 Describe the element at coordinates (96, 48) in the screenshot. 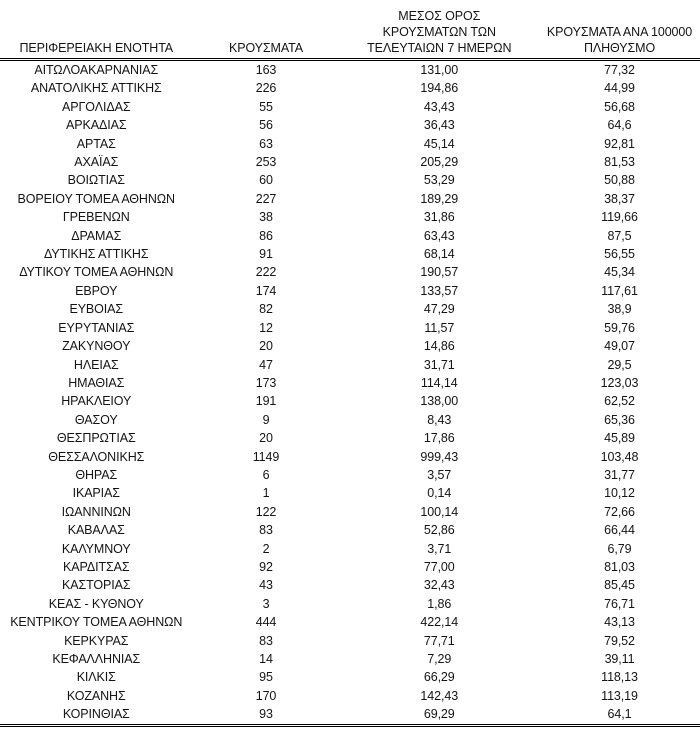

I see `col-header-region-label: ΠΕΡΙΦΕΡΕΙΑΚΗ ΕΝΟΤΗΤΑ` at that location.